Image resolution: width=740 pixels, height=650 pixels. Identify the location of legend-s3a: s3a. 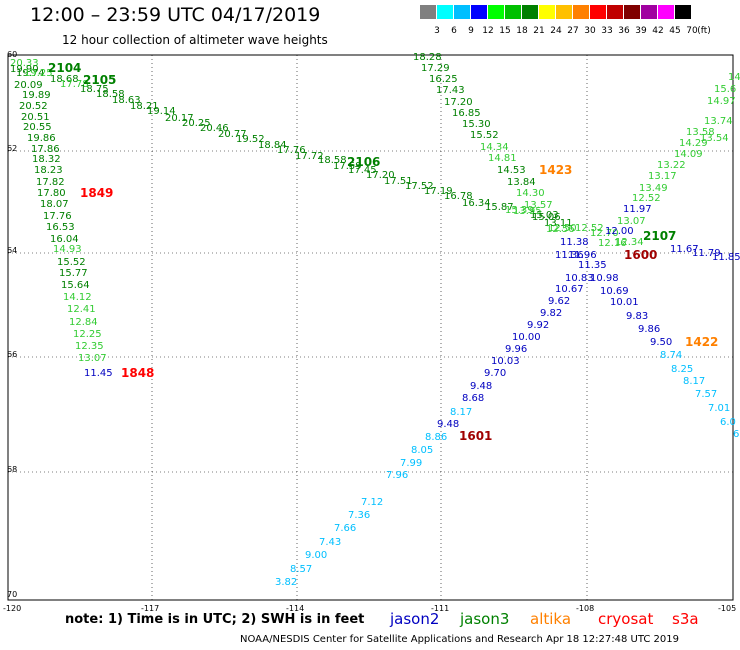
(685, 619).